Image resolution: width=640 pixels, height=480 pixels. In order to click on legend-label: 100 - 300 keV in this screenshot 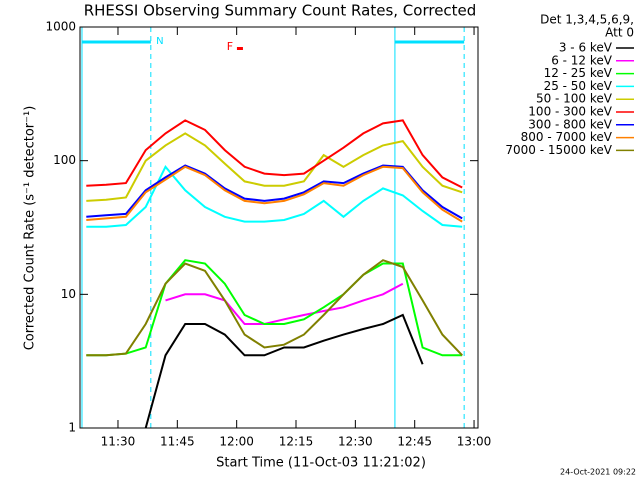, I will do `click(570, 112)`.